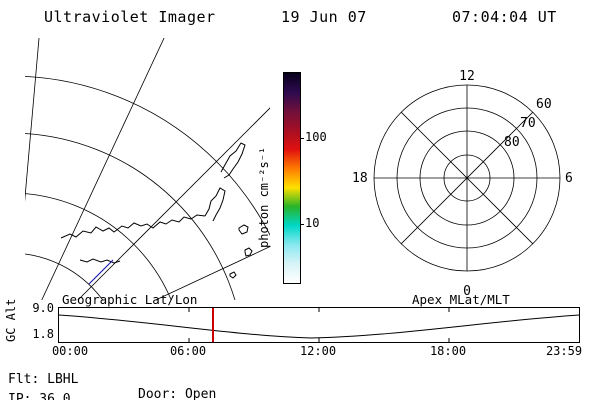  What do you see at coordinates (43, 308) in the screenshot?
I see `timeline-ytick-top: 9.0` at bounding box center [43, 308].